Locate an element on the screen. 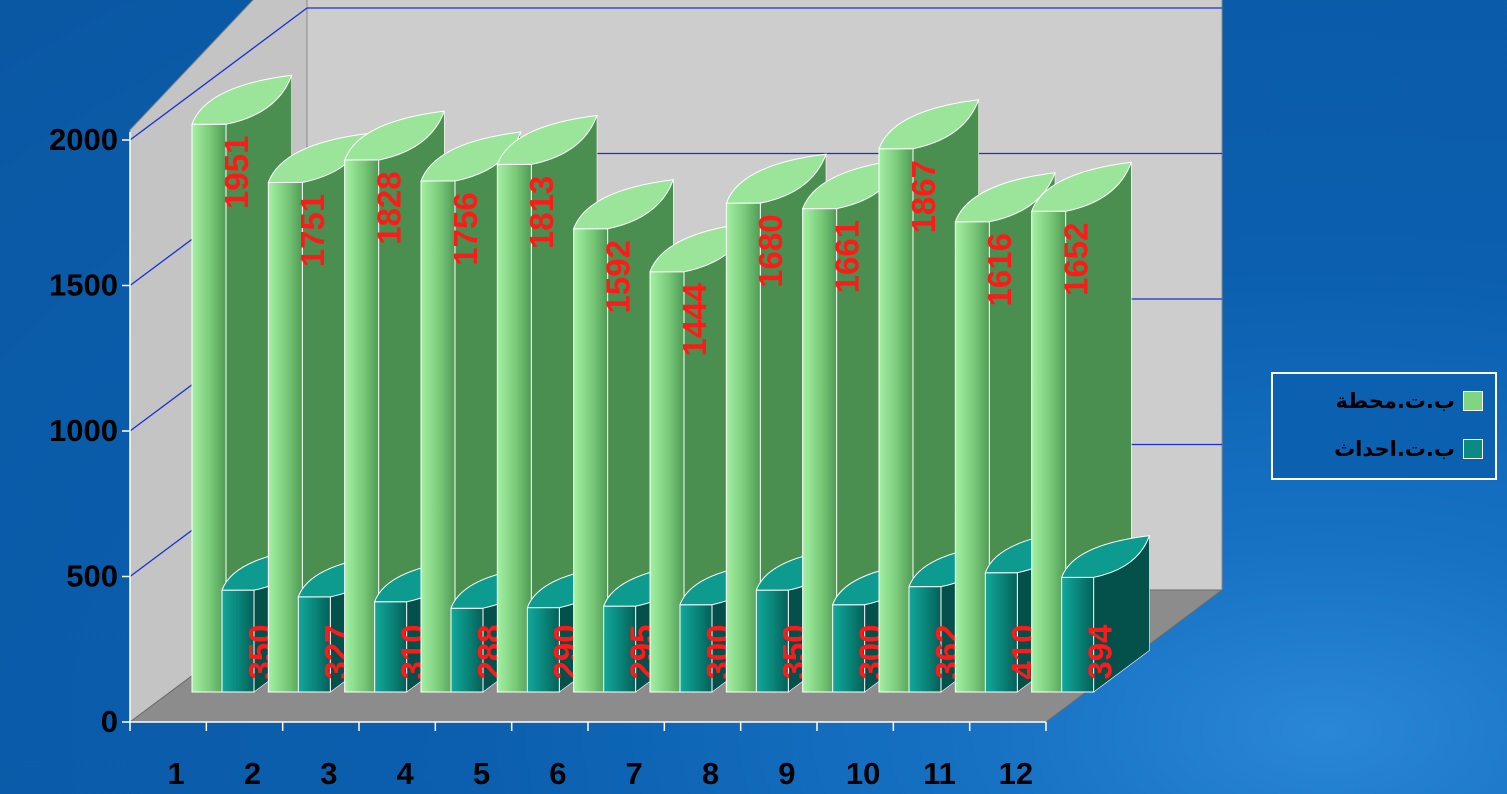  bar-events: 394 is located at coordinates (1105, 614).